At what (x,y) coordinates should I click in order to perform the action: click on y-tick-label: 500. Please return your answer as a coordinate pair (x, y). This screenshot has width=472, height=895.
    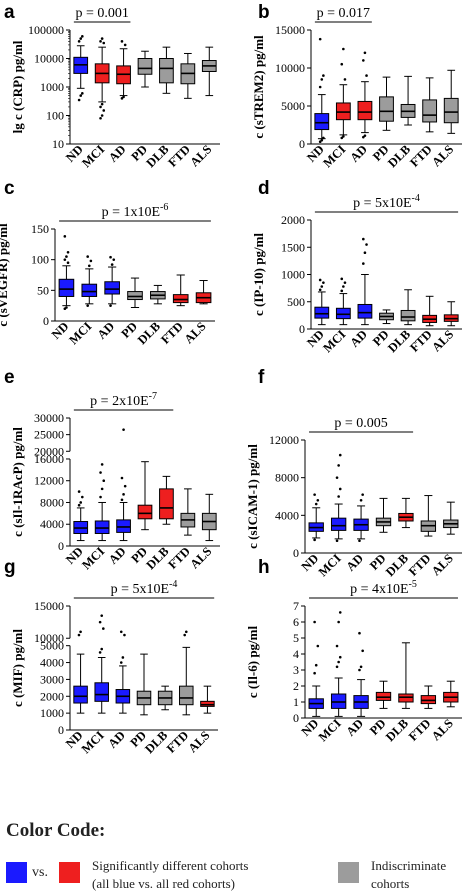
    Looking at the image, I should click on (296, 302).